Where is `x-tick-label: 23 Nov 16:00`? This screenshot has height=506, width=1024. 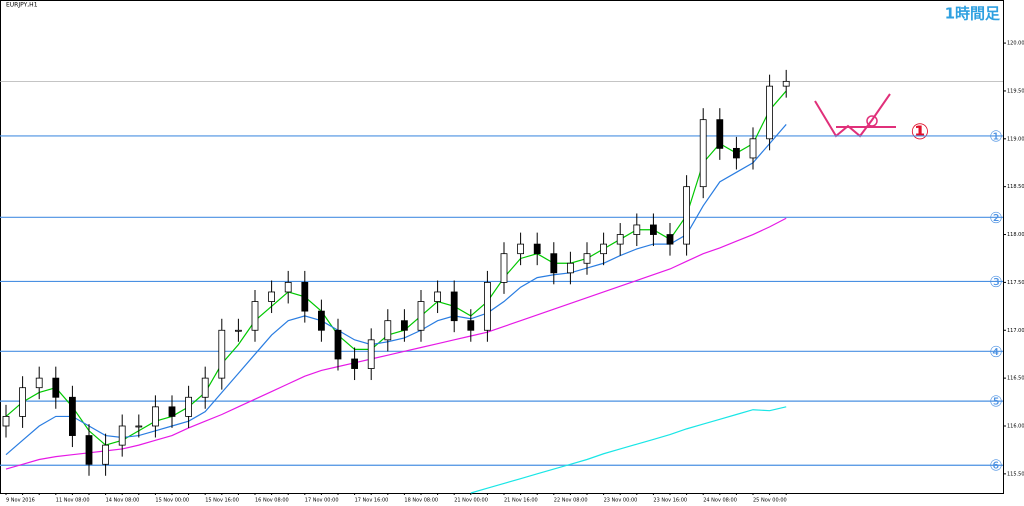
x-tick-label: 23 Nov 16:00 is located at coordinates (670, 501).